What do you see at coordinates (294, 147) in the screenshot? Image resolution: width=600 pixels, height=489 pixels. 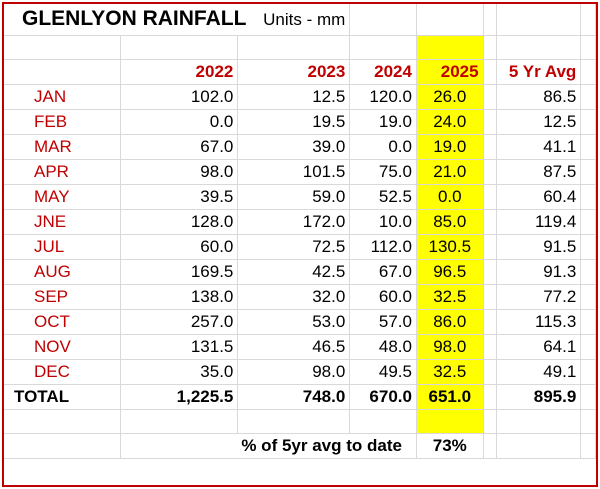 I see `value-2023: 39.0` at bounding box center [294, 147].